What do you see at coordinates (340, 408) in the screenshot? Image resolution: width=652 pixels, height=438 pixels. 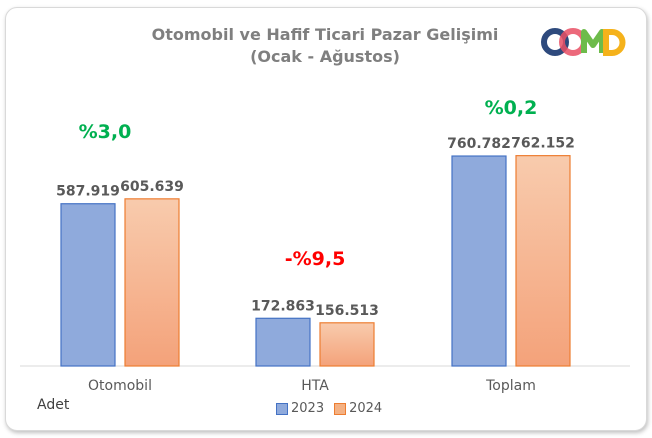 I see `legend-swatch-2024` at bounding box center [340, 408].